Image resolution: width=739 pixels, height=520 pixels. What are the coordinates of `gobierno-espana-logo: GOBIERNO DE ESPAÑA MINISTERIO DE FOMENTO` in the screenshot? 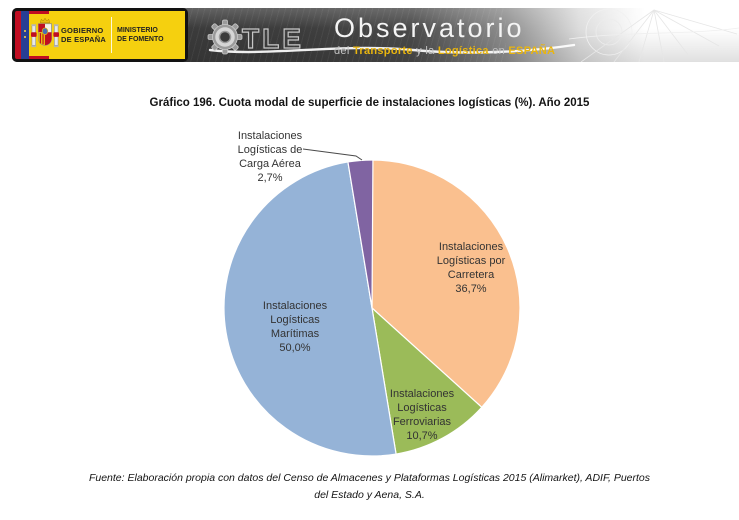 It's located at (100, 35).